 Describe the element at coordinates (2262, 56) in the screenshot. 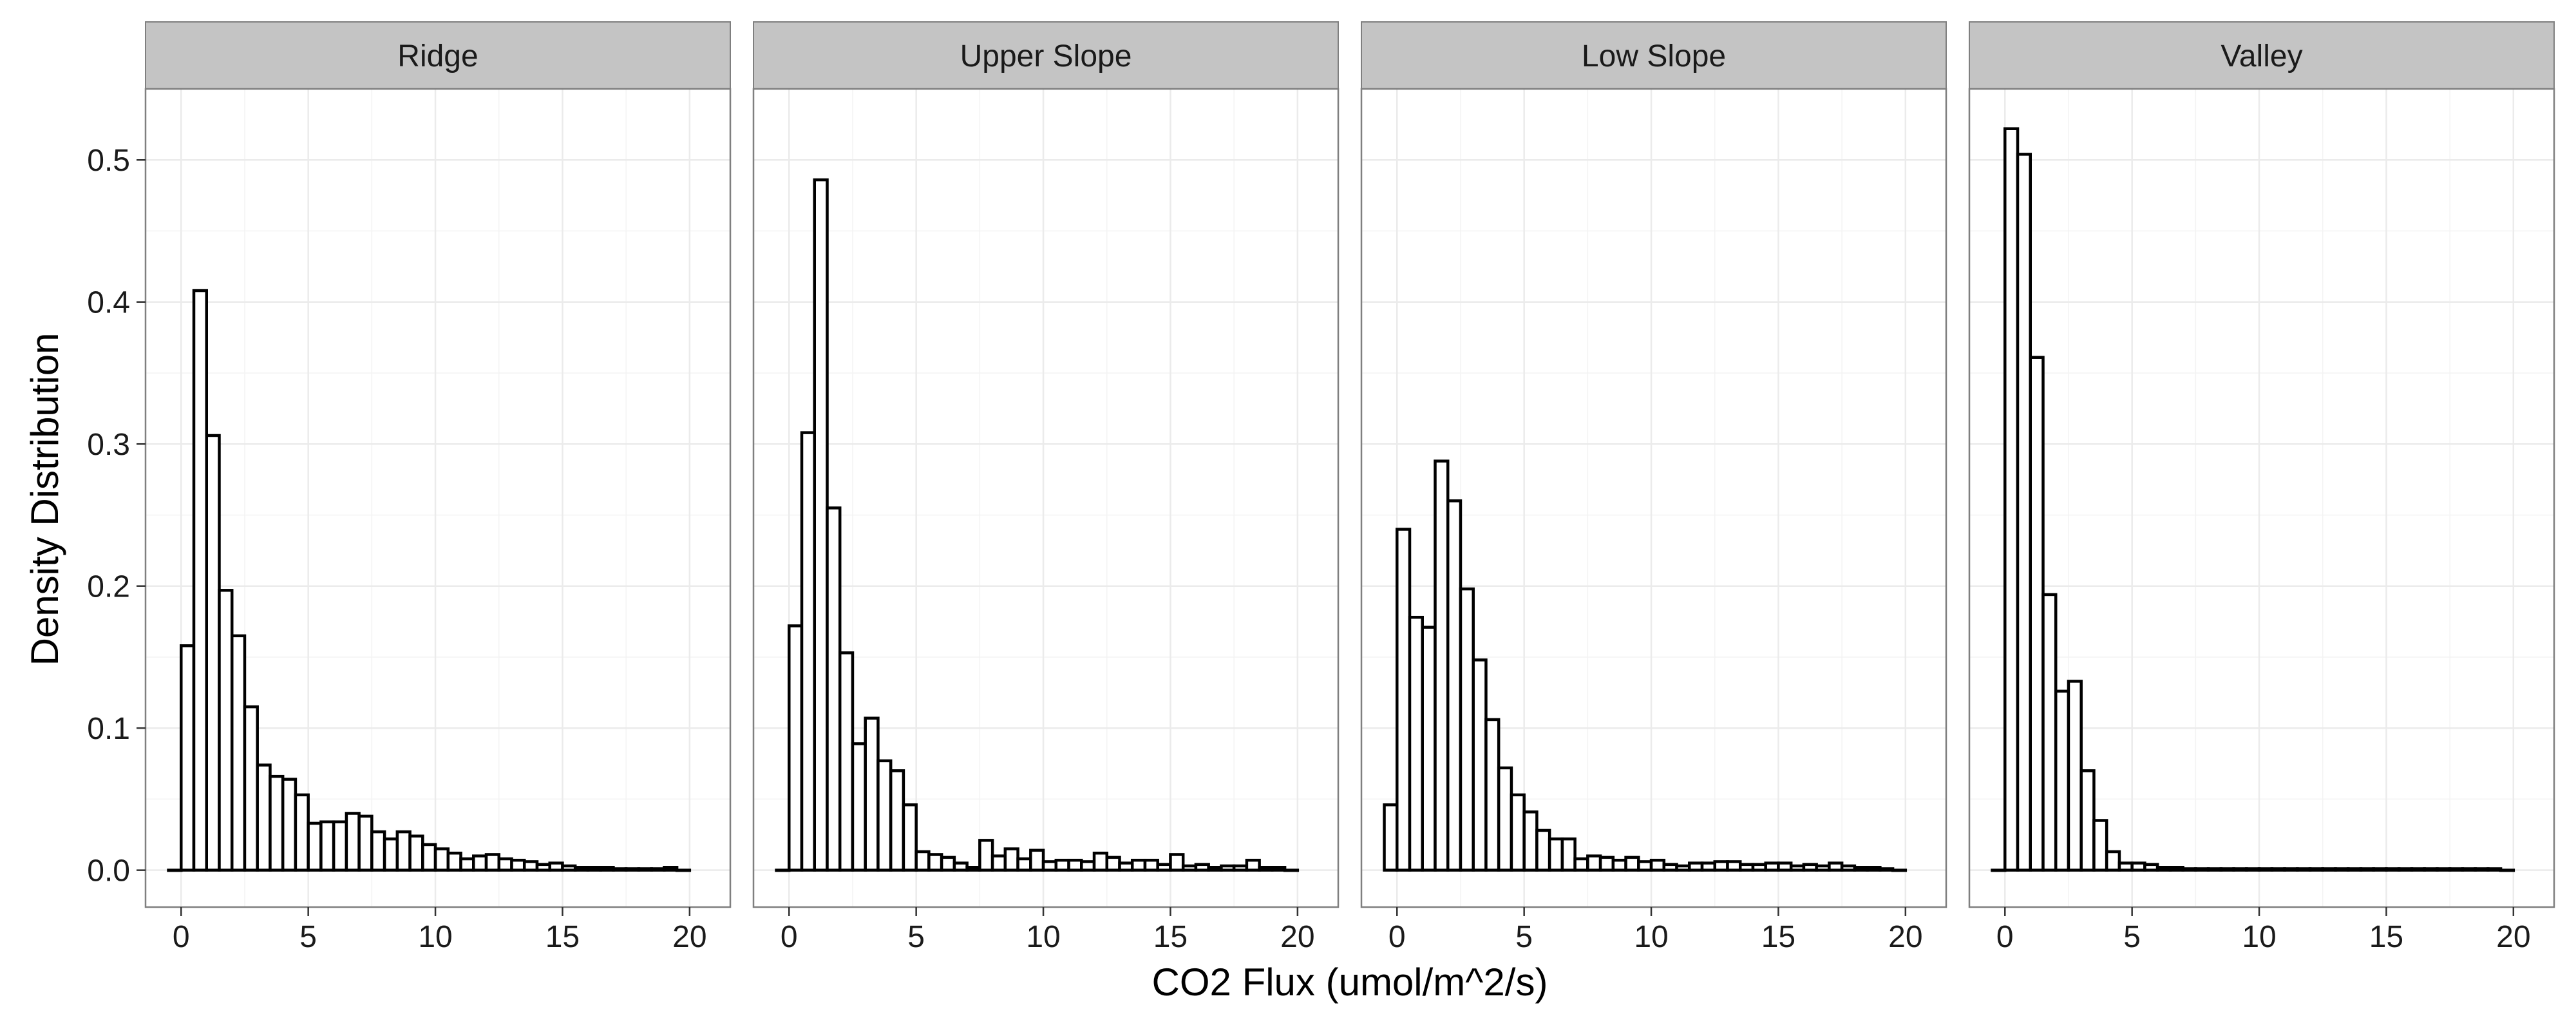

I see `facet-strip-label: Valley` at that location.